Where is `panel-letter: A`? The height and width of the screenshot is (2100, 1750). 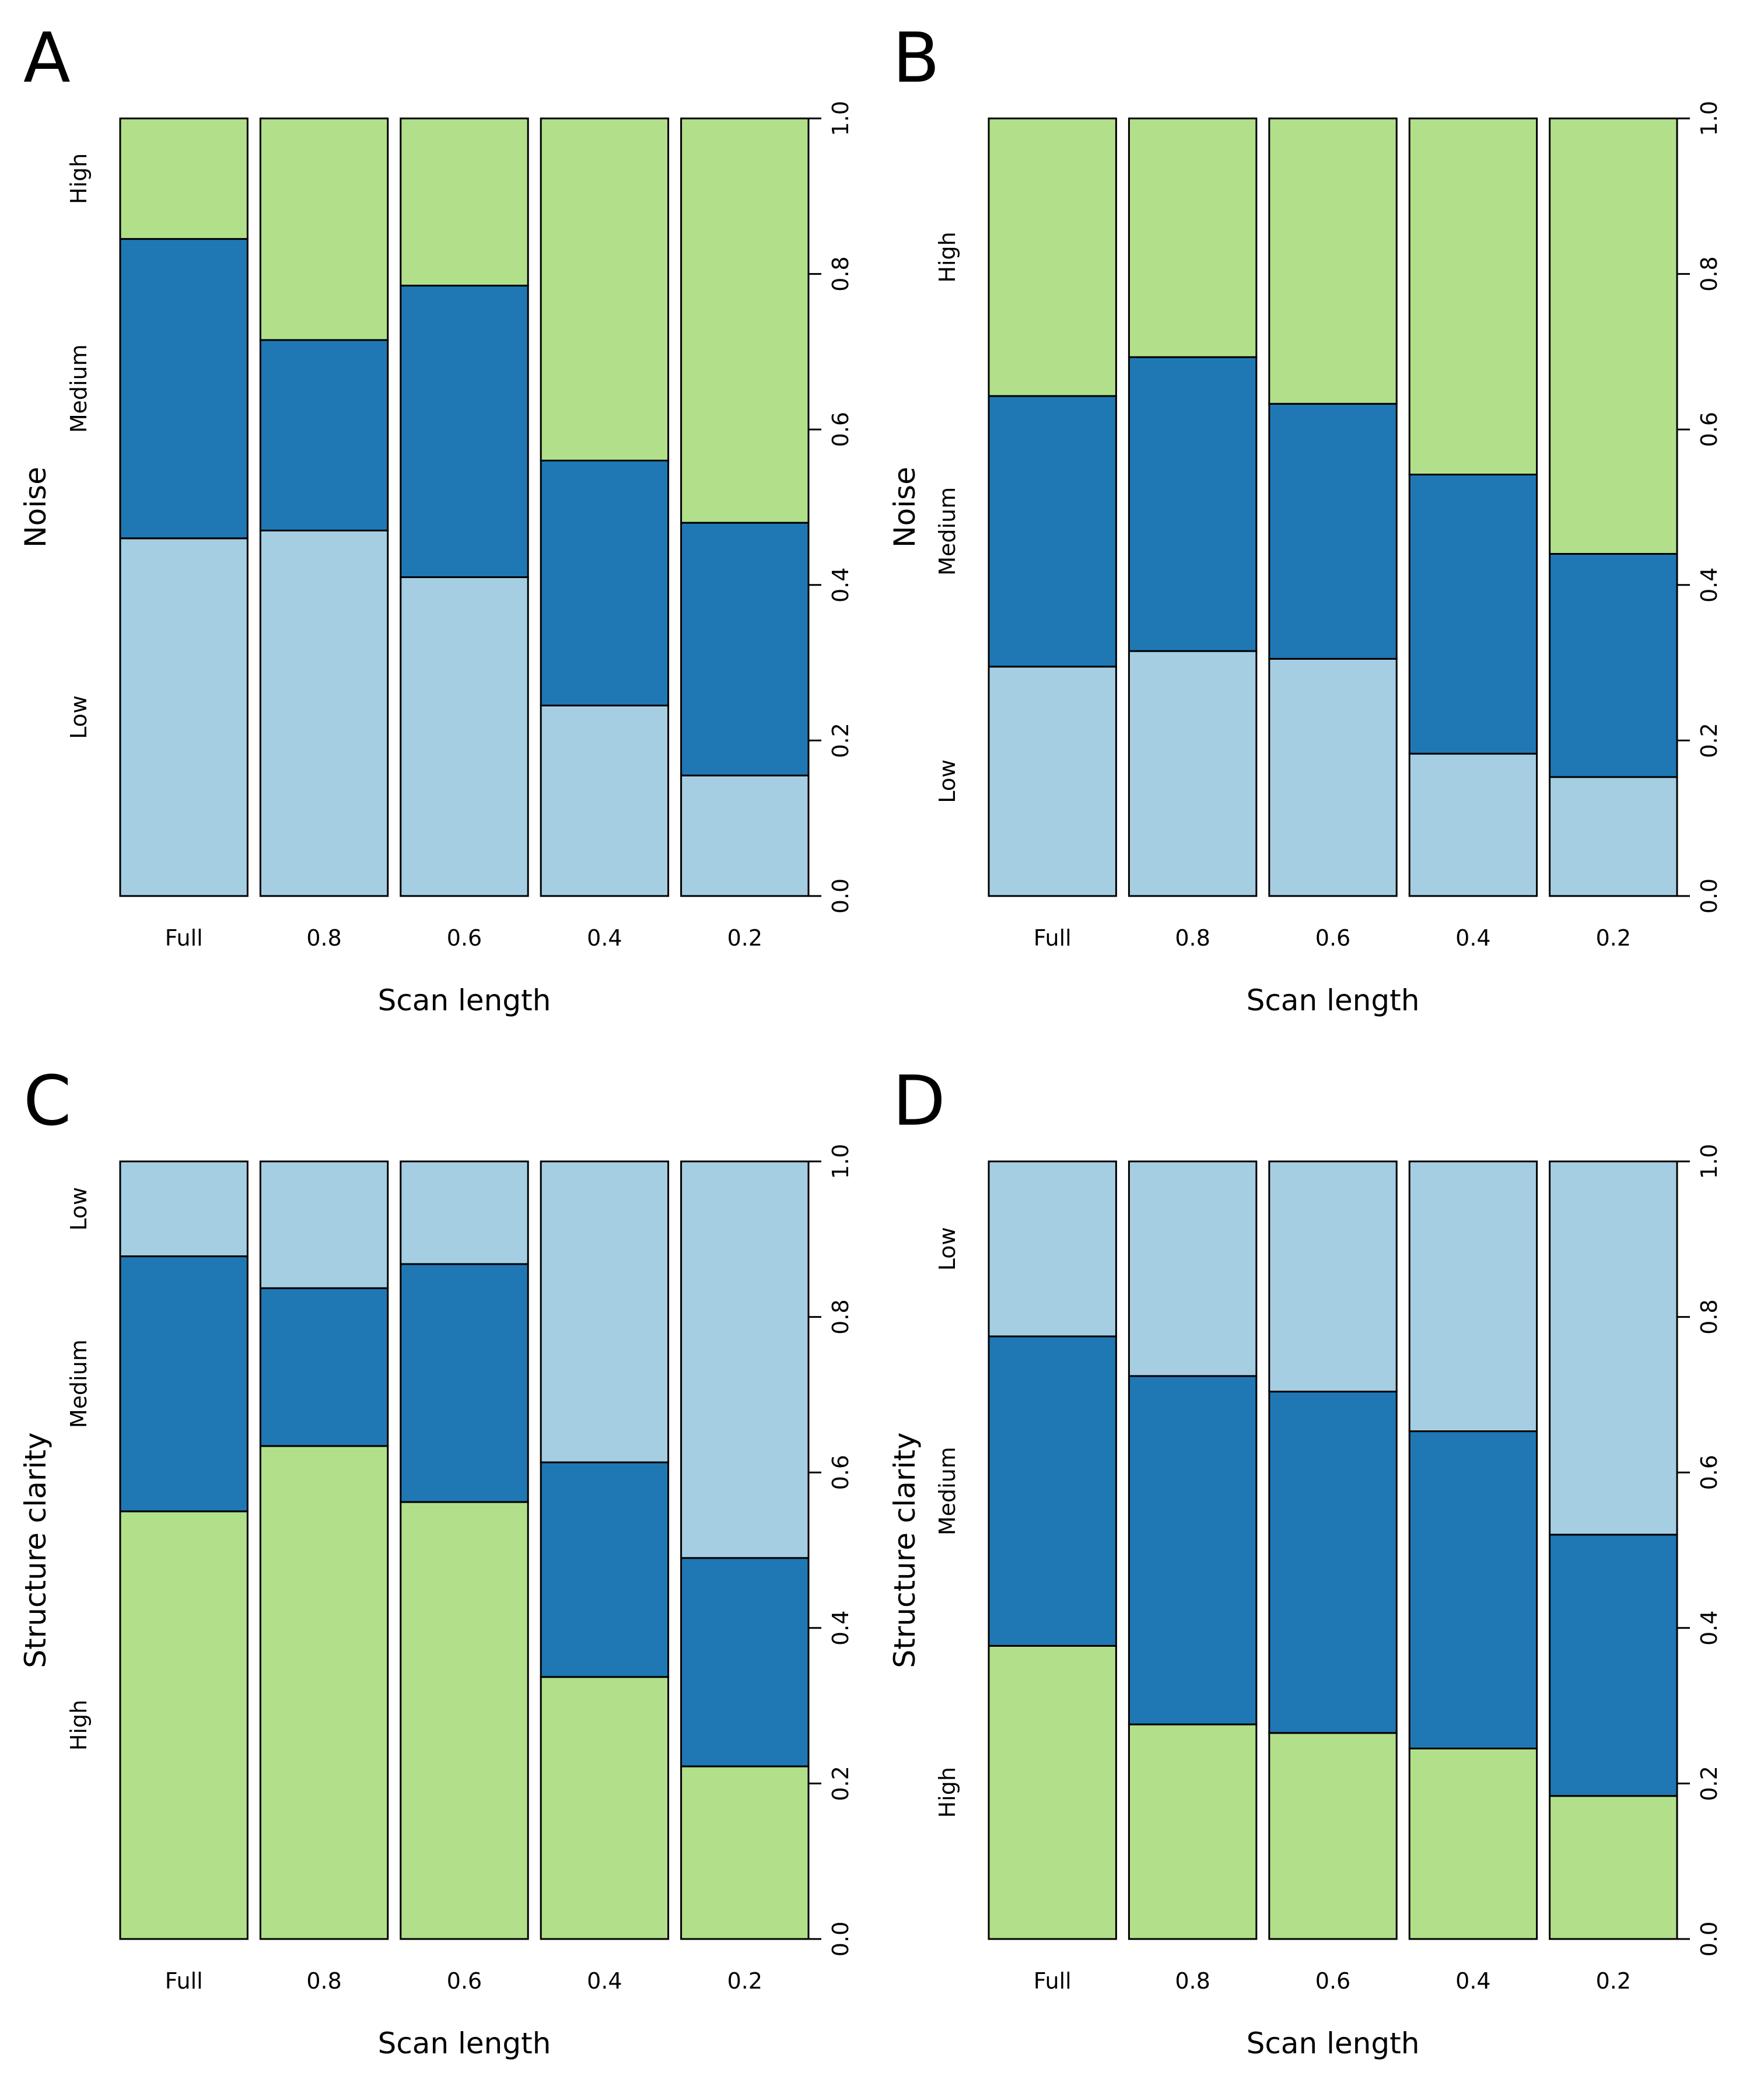
panel-letter: A is located at coordinates (47, 58).